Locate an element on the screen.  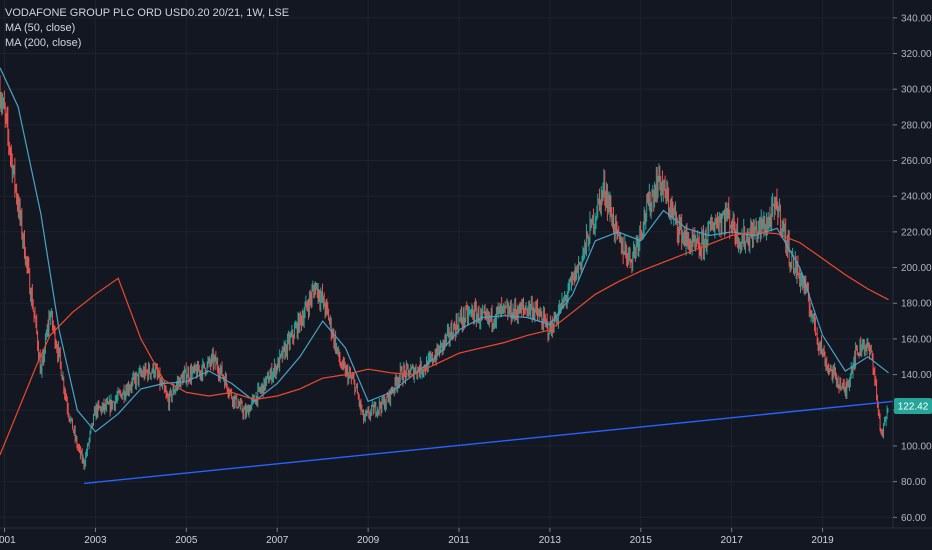
ma50-legend: MA (50, close) is located at coordinates (40, 28).